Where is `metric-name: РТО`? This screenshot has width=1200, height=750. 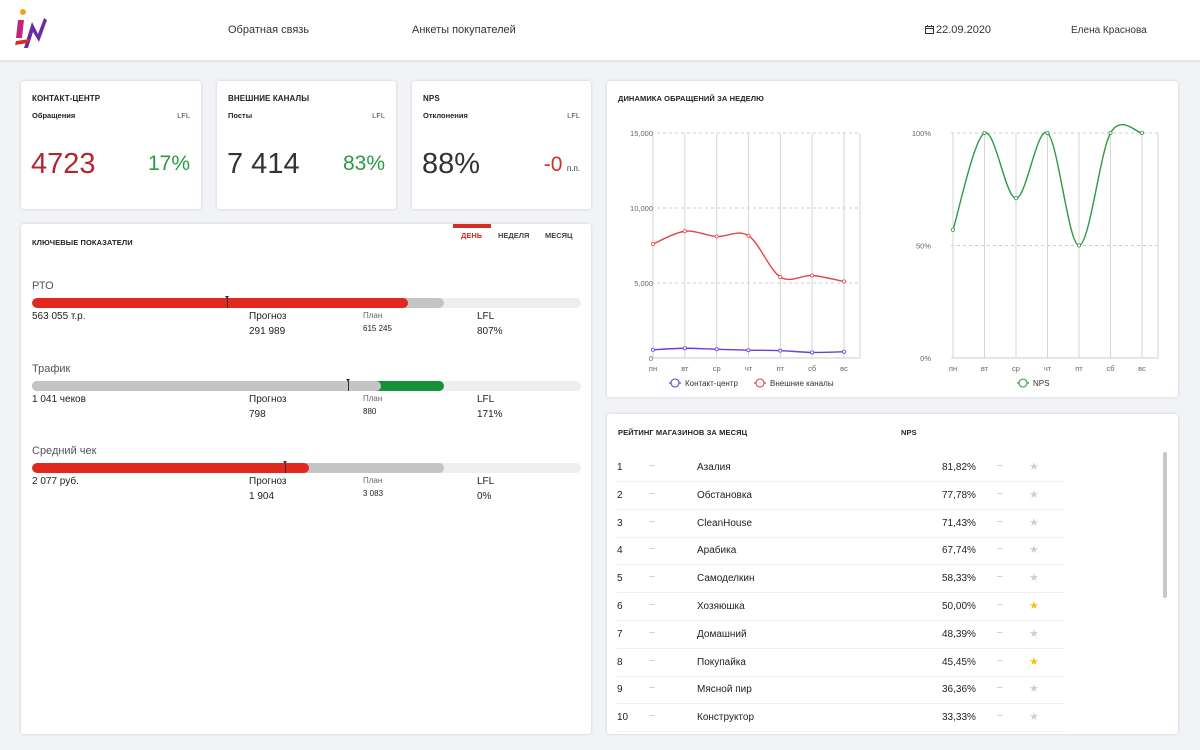
metric-name: РТО is located at coordinates (43, 286).